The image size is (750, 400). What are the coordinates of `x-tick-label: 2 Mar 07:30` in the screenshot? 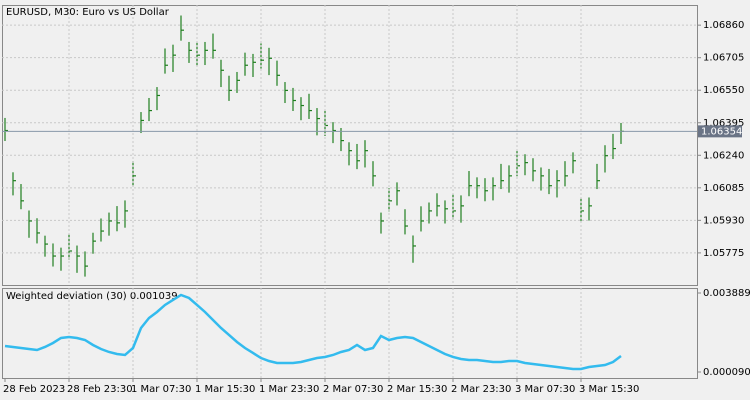 It's located at (353, 389).